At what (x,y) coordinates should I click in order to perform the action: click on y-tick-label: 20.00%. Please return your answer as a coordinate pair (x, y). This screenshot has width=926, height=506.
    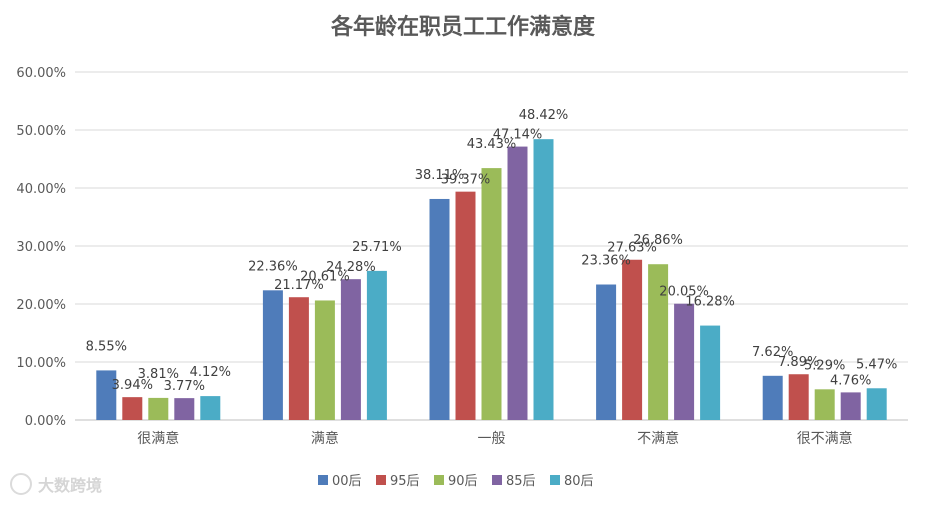
    Looking at the image, I should click on (41, 305).